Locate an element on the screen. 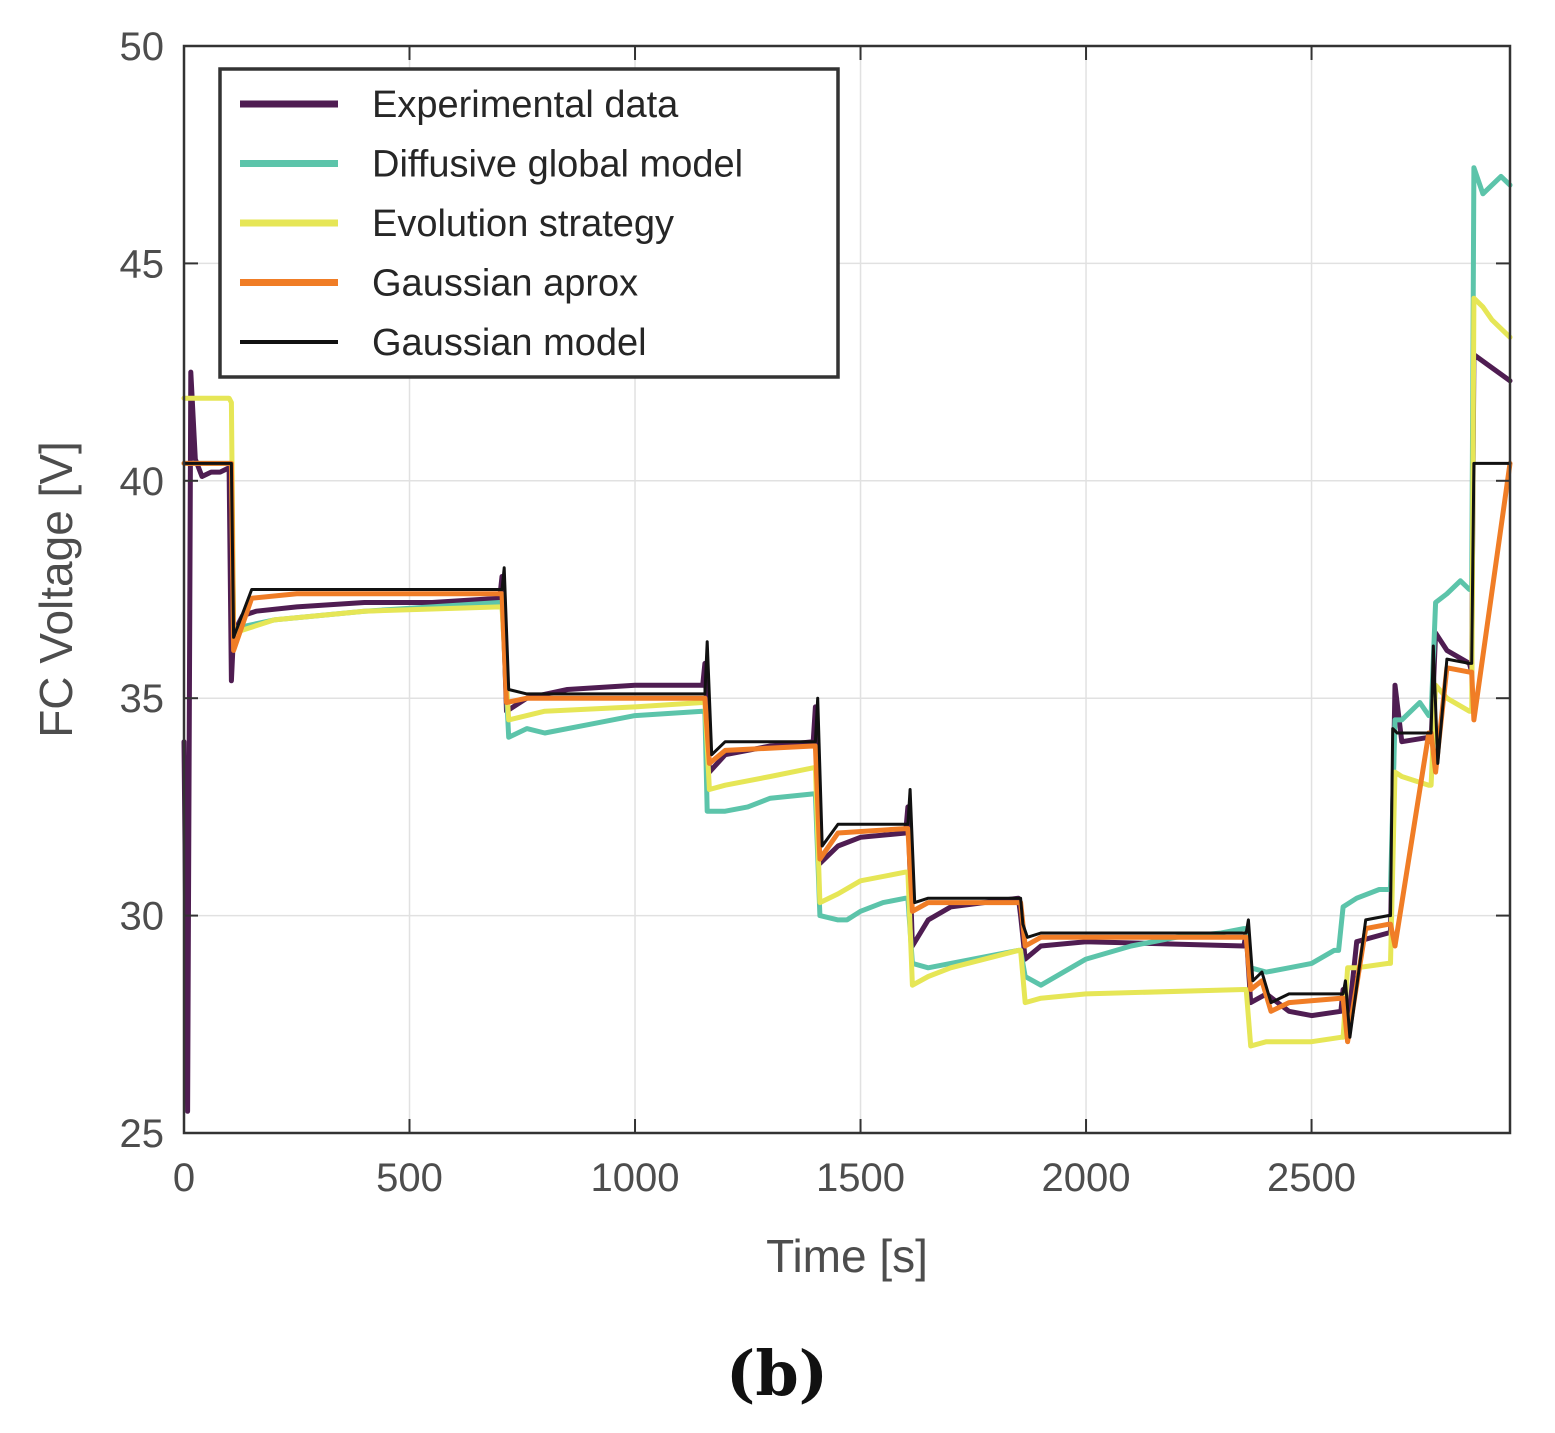 The image size is (1555, 1433). x-tick-label: 2500 is located at coordinates (1311, 1178).